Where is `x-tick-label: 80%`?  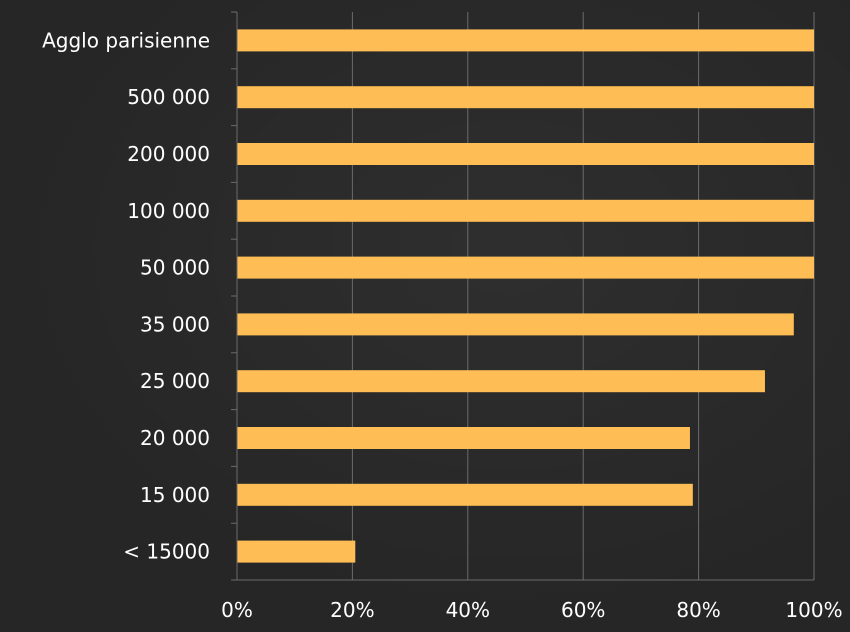
x-tick-label: 80% is located at coordinates (698, 610).